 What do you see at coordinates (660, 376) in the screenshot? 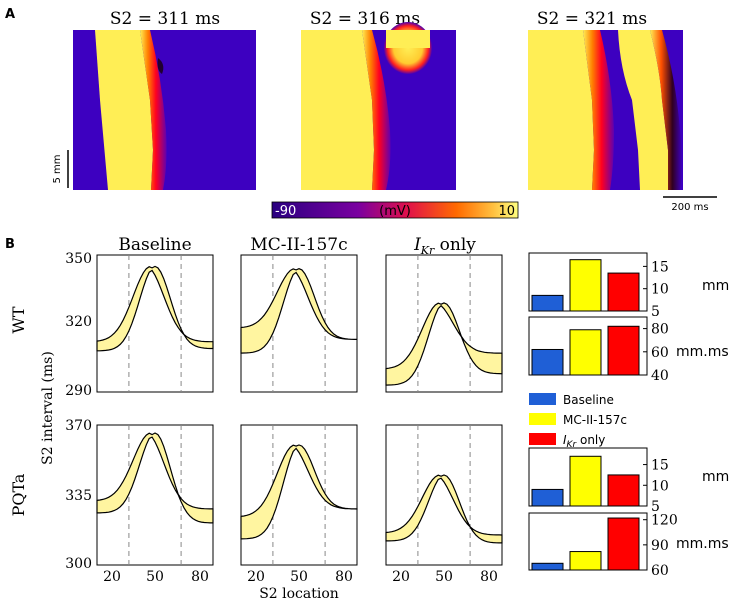
I see `bar-ytick: 40` at bounding box center [660, 376].